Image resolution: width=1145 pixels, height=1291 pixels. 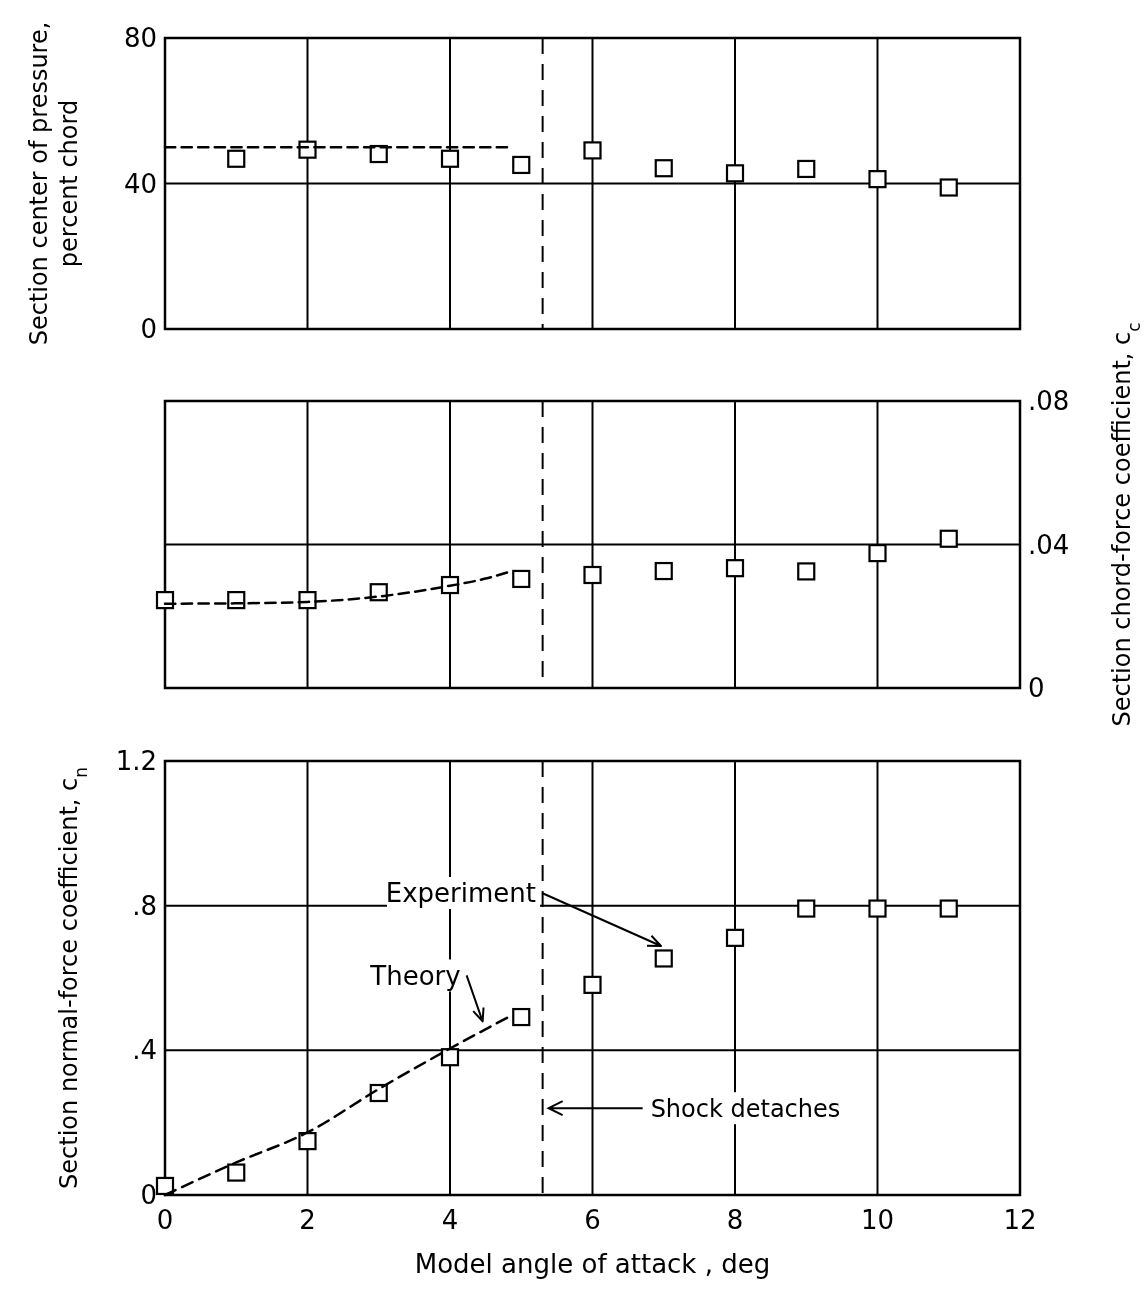 I want to click on x-tick-label: 4, so click(x=450, y=1220).